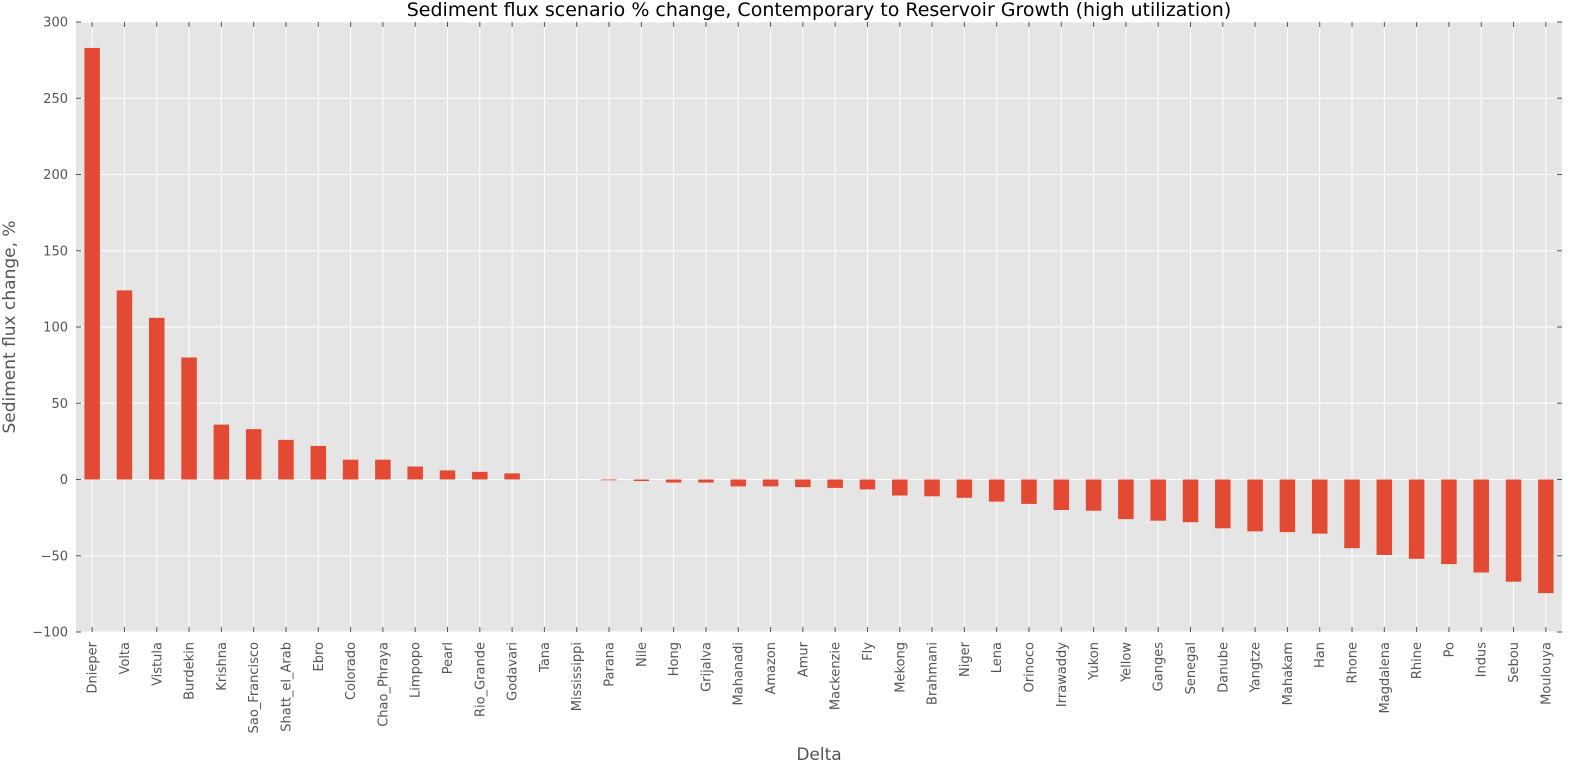 The height and width of the screenshot is (767, 1580). Describe the element at coordinates (1062, 674) in the screenshot. I see `x-tick-label: Irrawaddy` at that location.